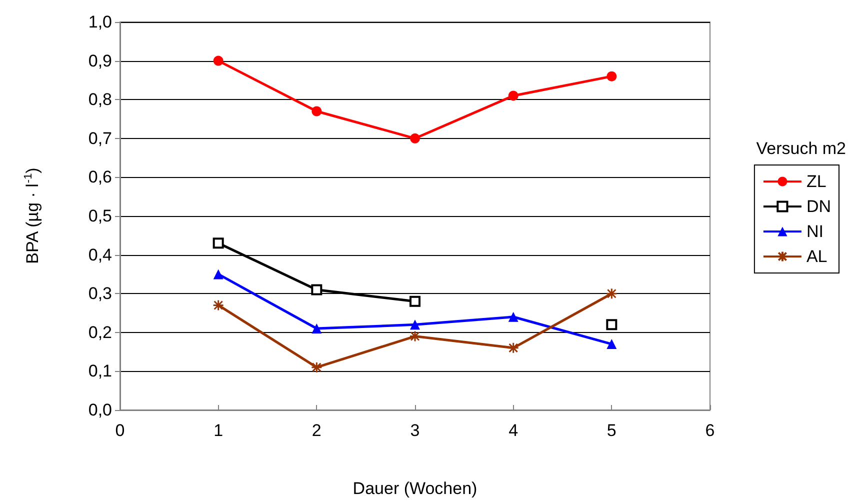  I want to click on y-tick-label: 0,8, so click(100, 100).